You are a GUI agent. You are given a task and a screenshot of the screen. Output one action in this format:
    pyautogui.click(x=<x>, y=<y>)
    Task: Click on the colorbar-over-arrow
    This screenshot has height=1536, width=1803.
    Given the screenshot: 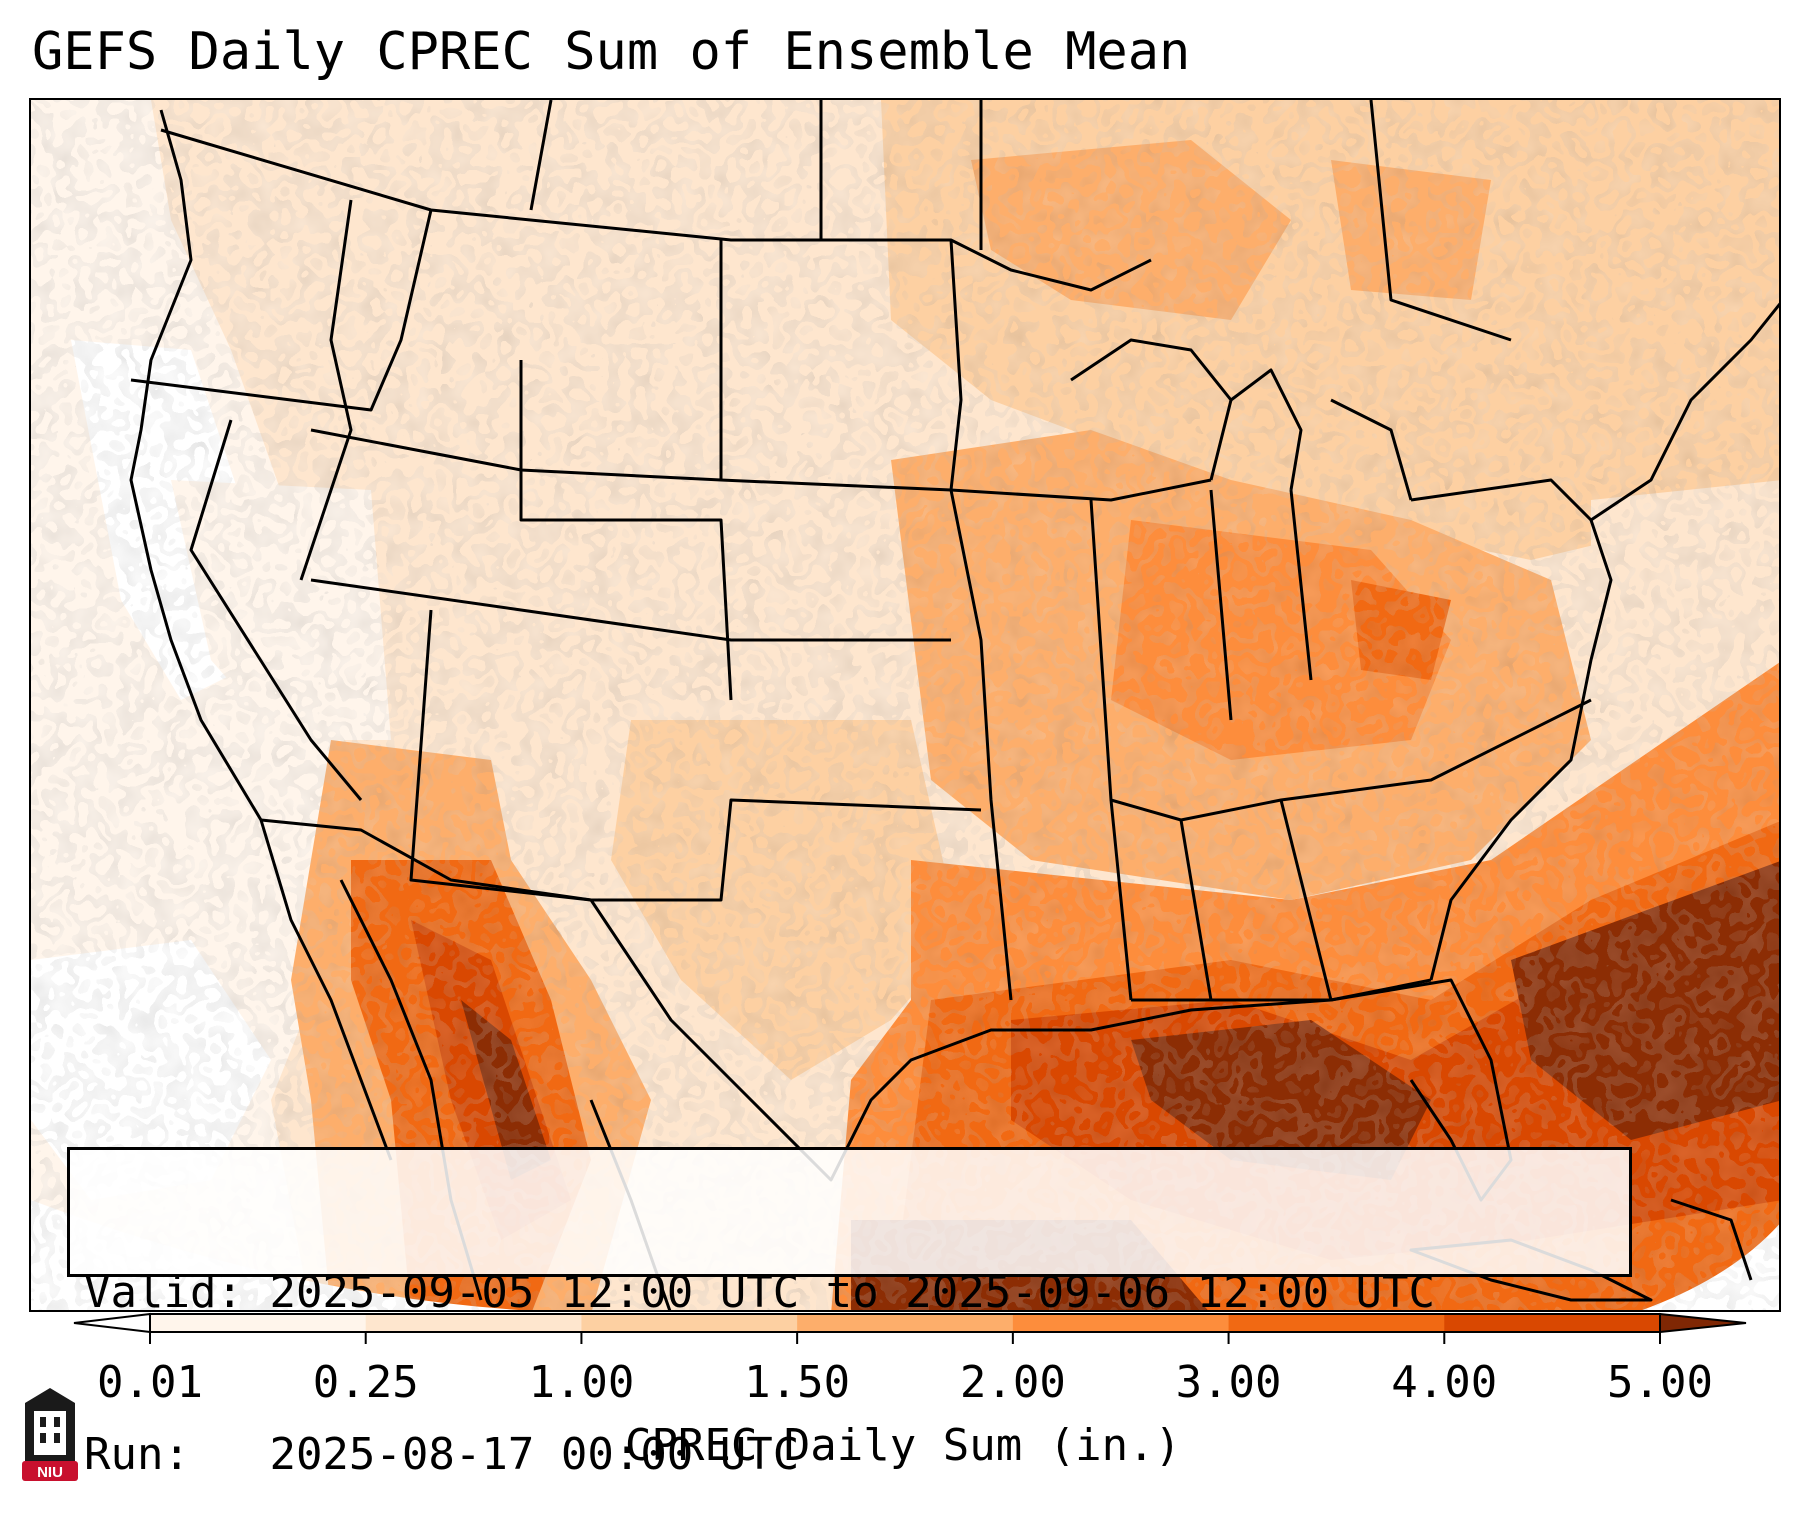 What is the action you would take?
    pyautogui.click(x=1703, y=1323)
    